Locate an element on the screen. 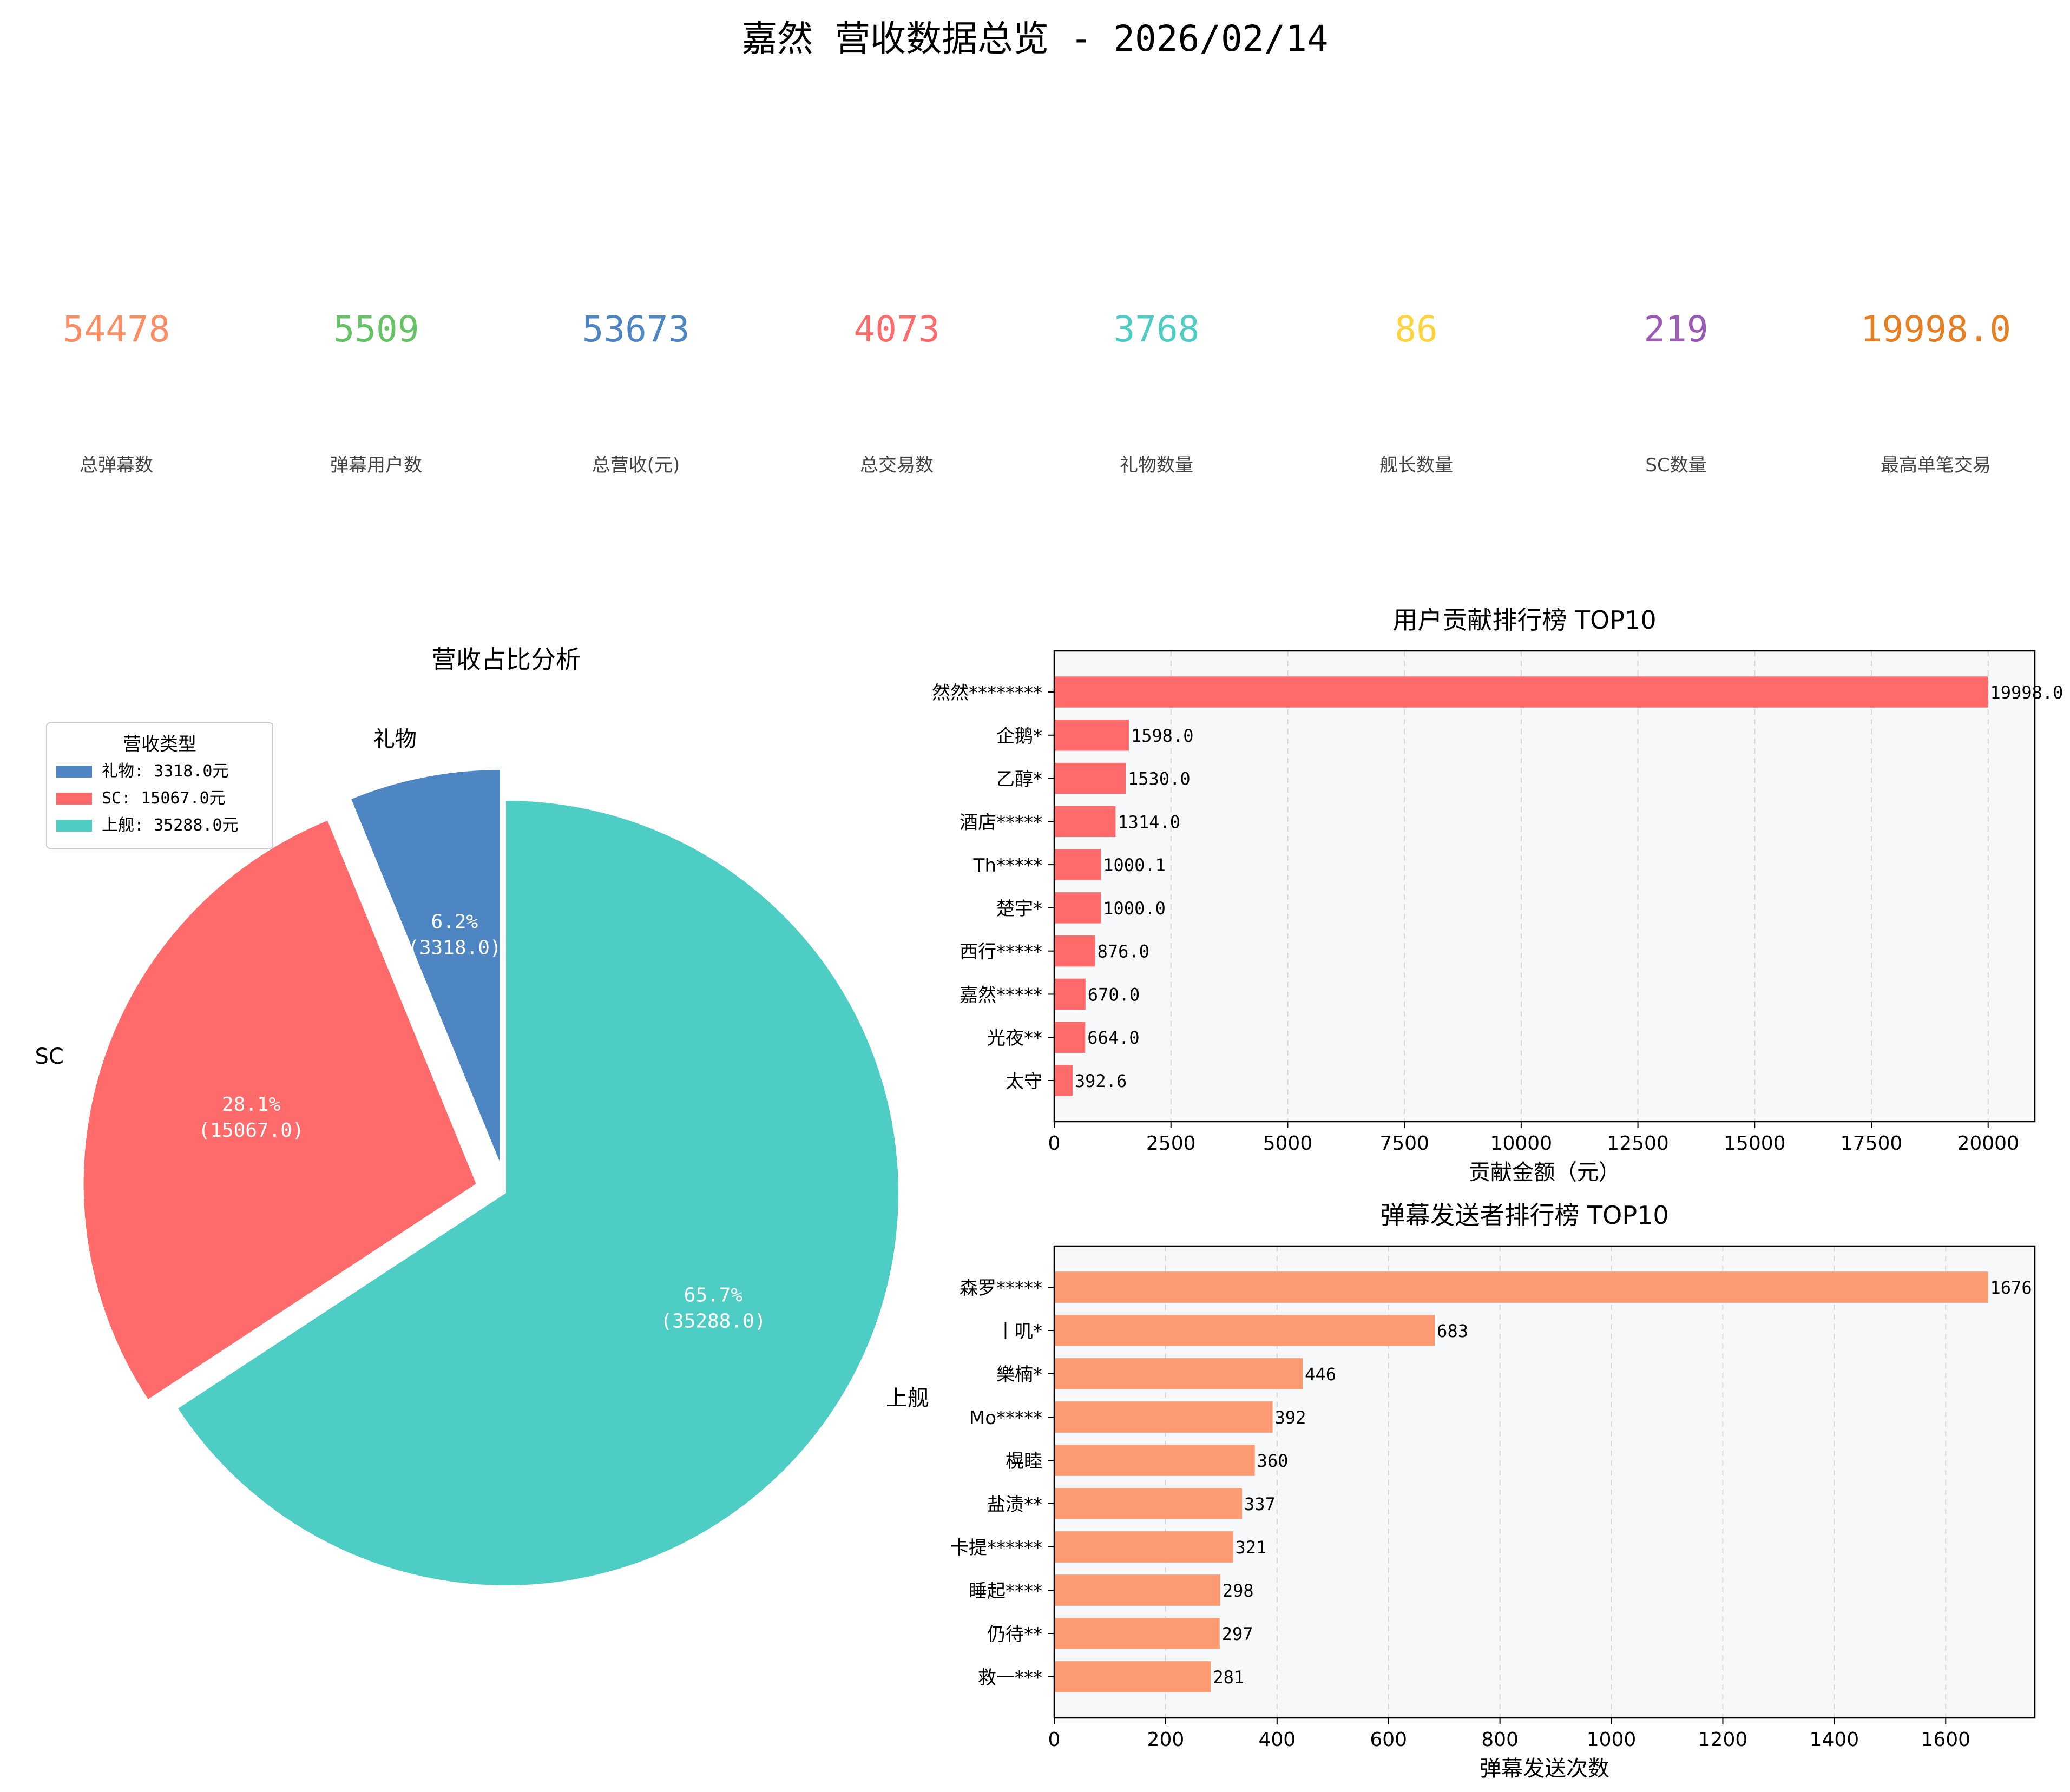  legend-item: 礼物: 3318.0元 is located at coordinates (165, 771).